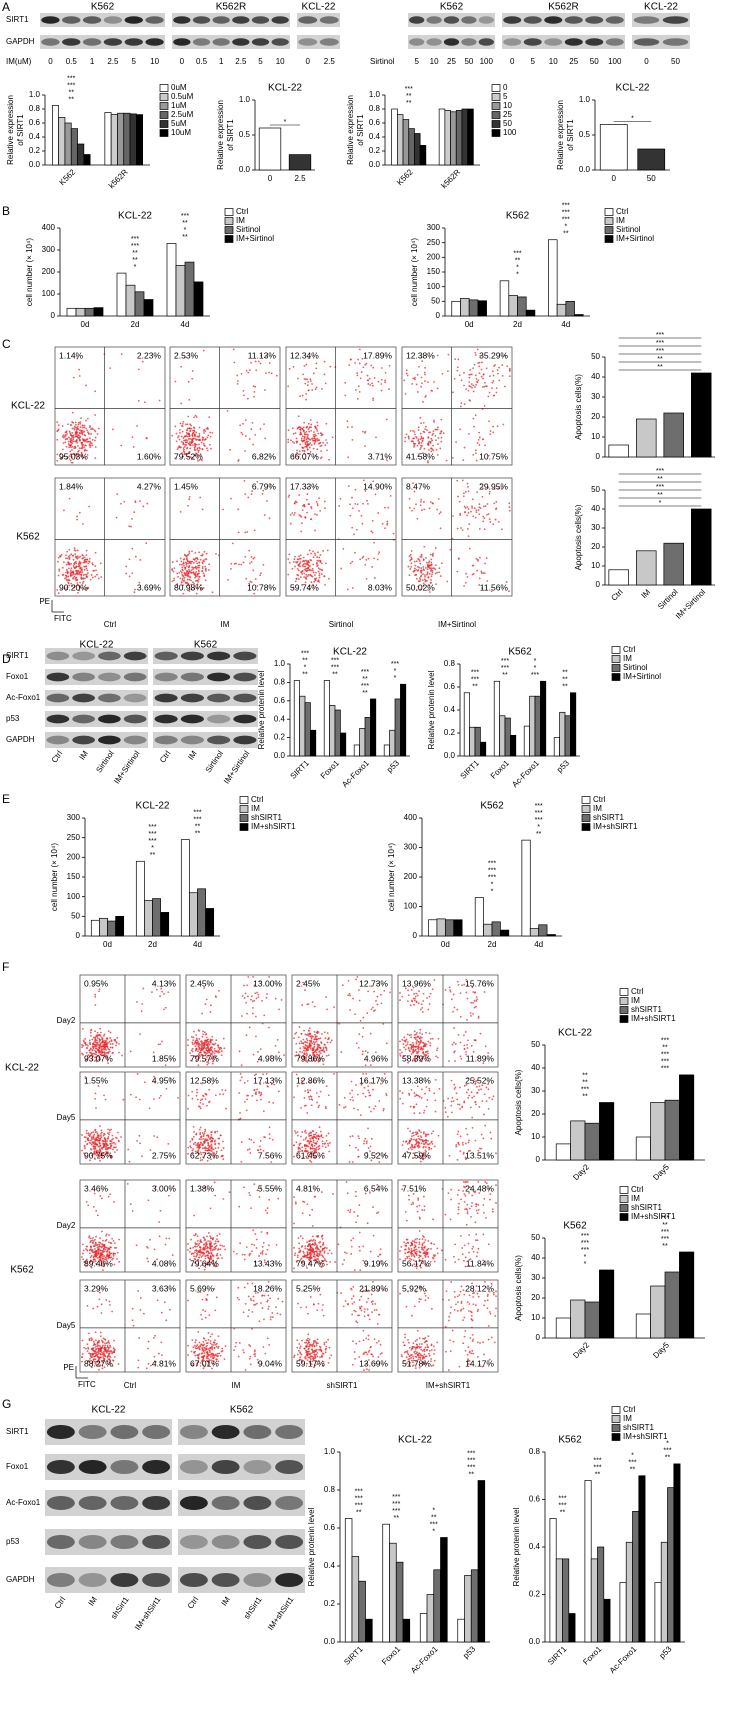  Describe the element at coordinates (376, 1058) in the screenshot. I see `quadrant-percent: 4.96%` at that location.